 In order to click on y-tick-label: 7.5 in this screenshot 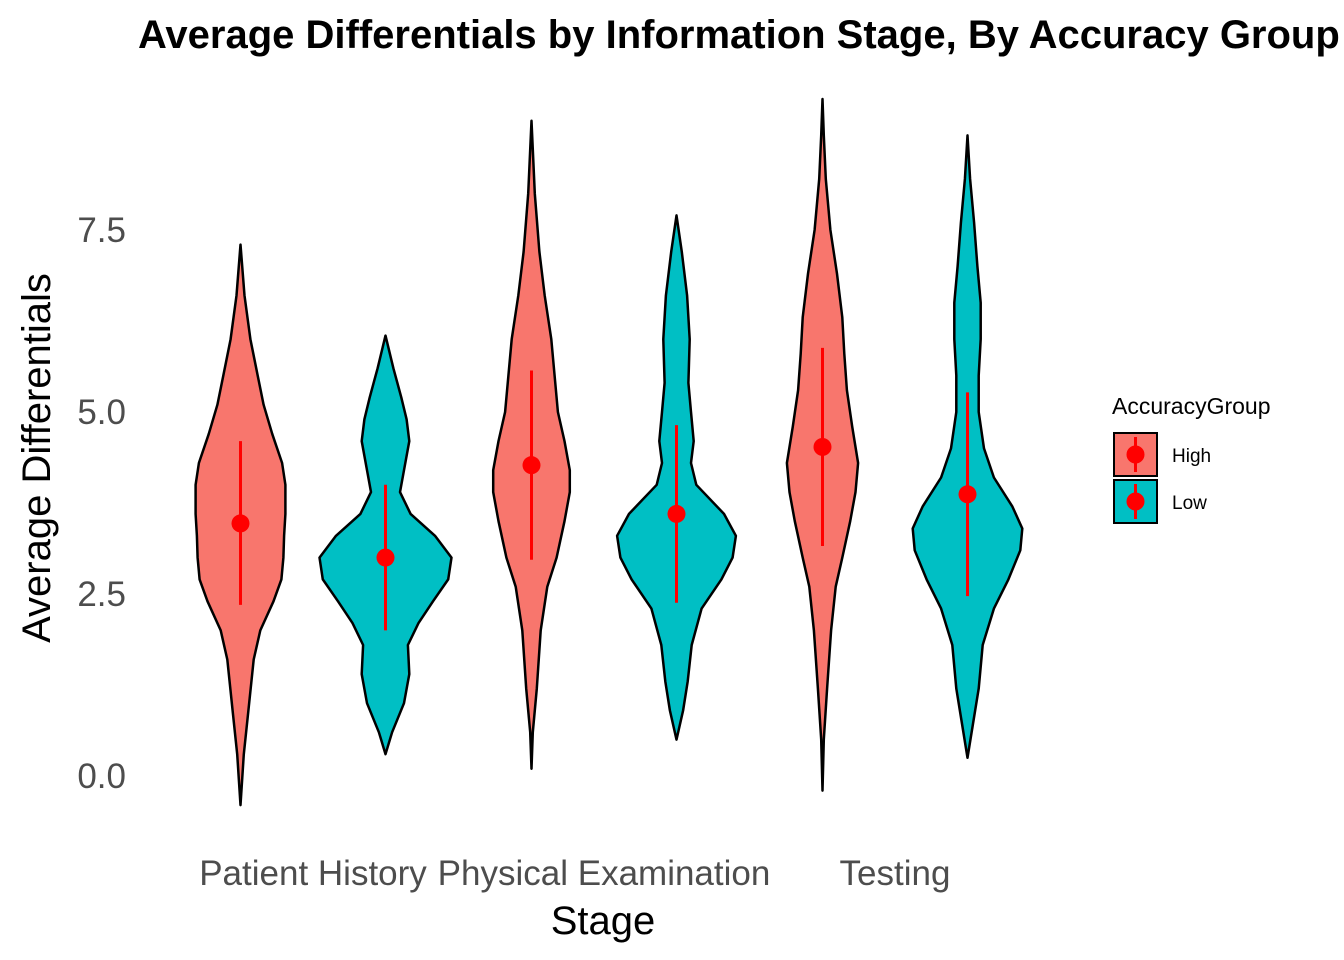, I will do `click(101, 230)`.